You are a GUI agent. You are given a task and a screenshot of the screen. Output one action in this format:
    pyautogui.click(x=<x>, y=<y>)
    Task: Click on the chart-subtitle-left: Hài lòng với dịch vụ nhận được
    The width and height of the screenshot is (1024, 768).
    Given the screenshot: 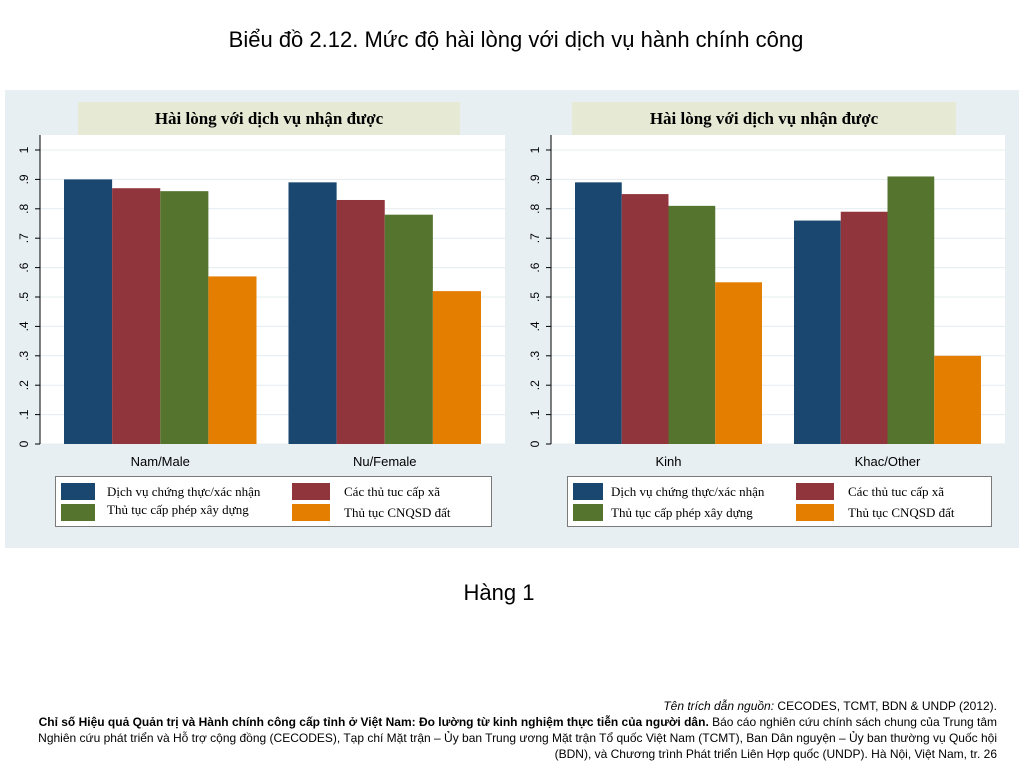 What is the action you would take?
    pyautogui.click(x=269, y=119)
    